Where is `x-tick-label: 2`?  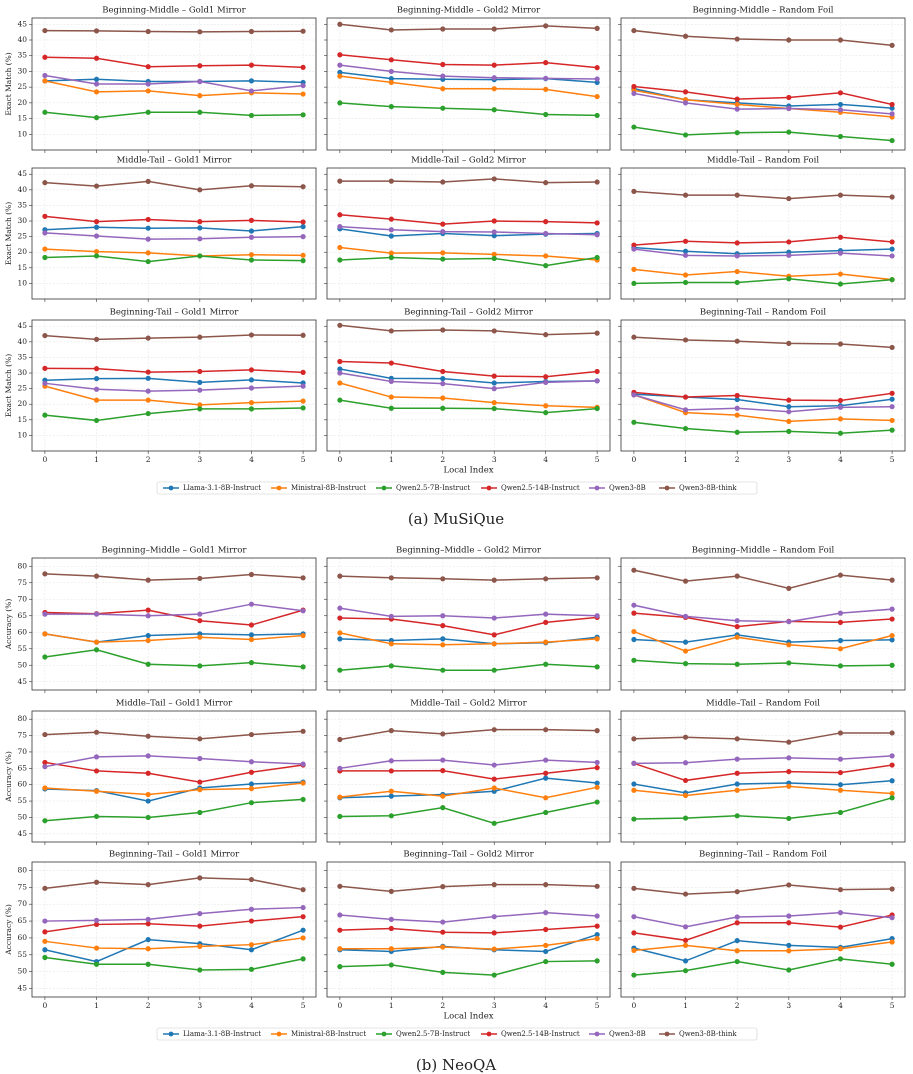 x-tick-label: 2 is located at coordinates (442, 1005).